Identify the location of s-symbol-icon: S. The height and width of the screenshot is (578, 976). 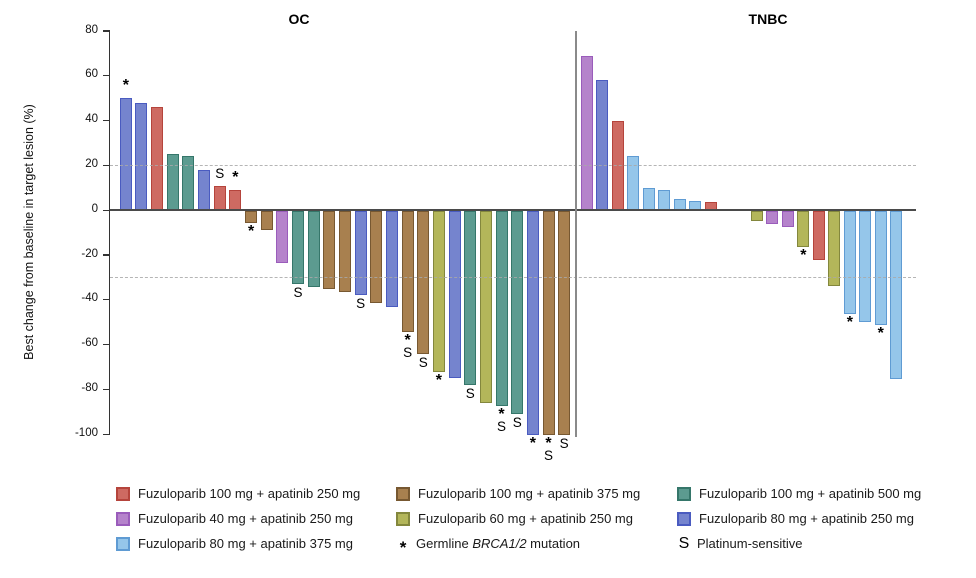
(684, 543).